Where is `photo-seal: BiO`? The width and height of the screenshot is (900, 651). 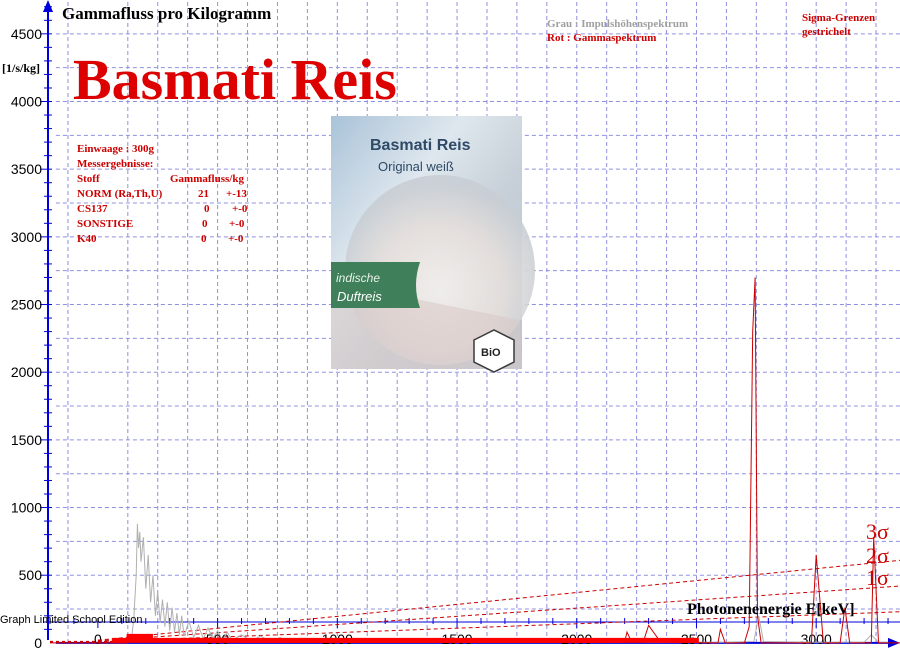
photo-seal: BiO is located at coordinates (491, 353).